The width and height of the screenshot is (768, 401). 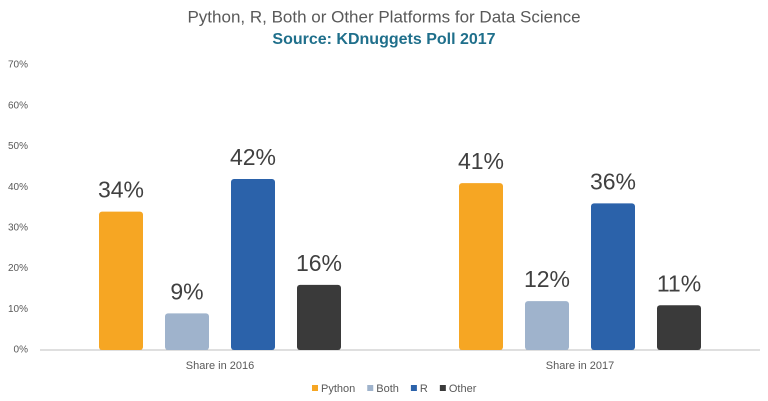 I want to click on legend-label: R, so click(x=424, y=389).